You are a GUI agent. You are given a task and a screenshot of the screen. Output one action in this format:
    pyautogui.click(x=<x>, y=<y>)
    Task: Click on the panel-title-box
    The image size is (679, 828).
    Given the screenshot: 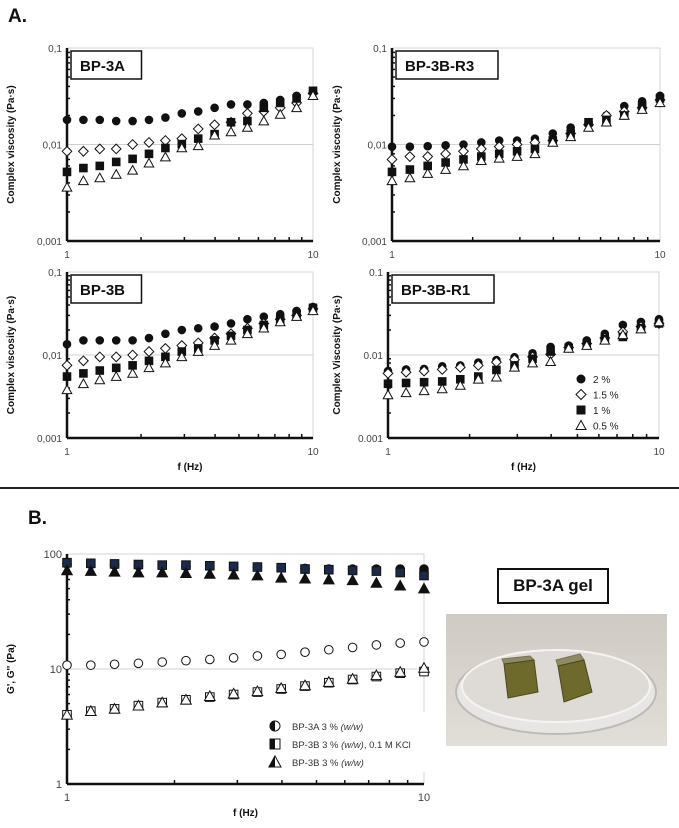 What is the action you would take?
    pyautogui.click(x=443, y=289)
    